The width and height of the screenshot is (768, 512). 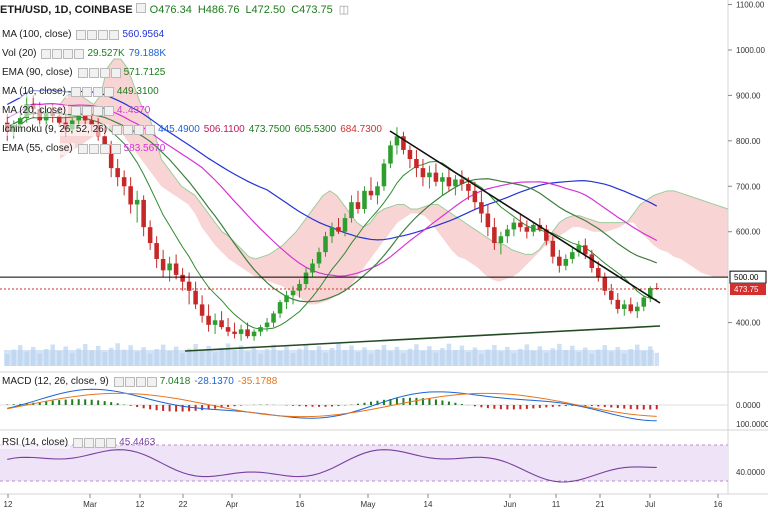 I want to click on legend-ema55: EMA (55, close) 583.5670, so click(x=84, y=149).